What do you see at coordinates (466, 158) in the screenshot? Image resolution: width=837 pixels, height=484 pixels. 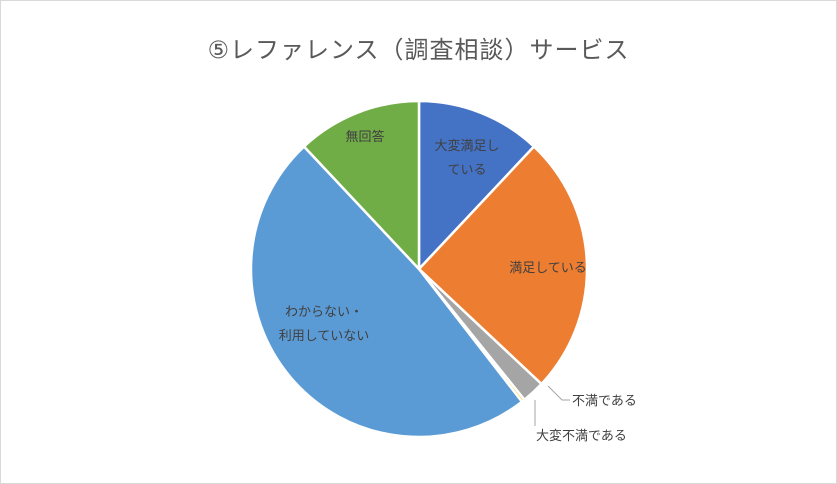 I see `slice-label: 大変満足している` at bounding box center [466, 158].